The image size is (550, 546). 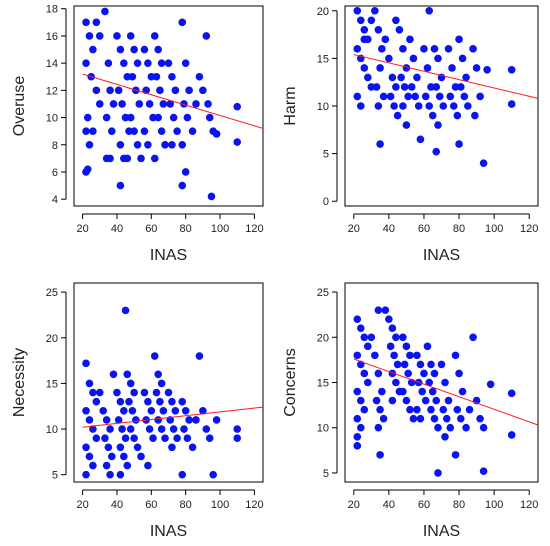 What do you see at coordinates (220, 505) in the screenshot?
I see `necessity-x-tick-label: 100` at bounding box center [220, 505].